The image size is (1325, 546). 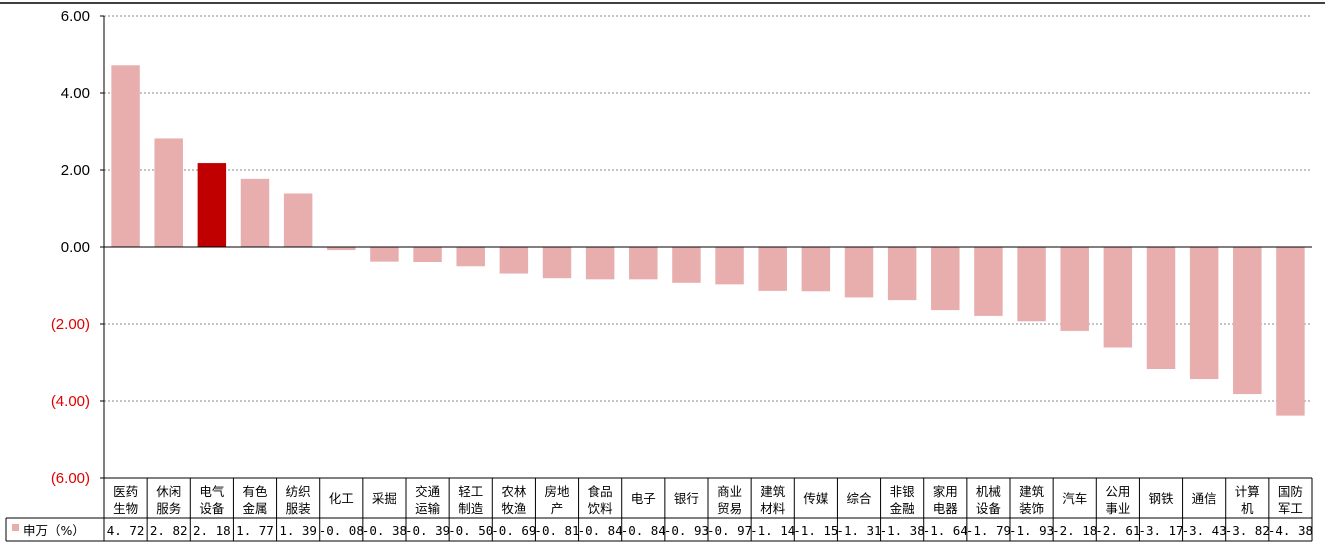 I want to click on y-tick-label: (6.00), so click(x=70, y=478).